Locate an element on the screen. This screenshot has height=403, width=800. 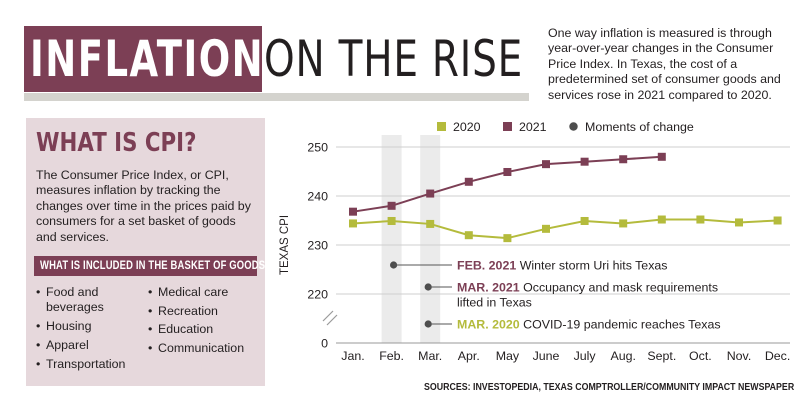
title-highlight: INFLATION is located at coordinates (147, 59).